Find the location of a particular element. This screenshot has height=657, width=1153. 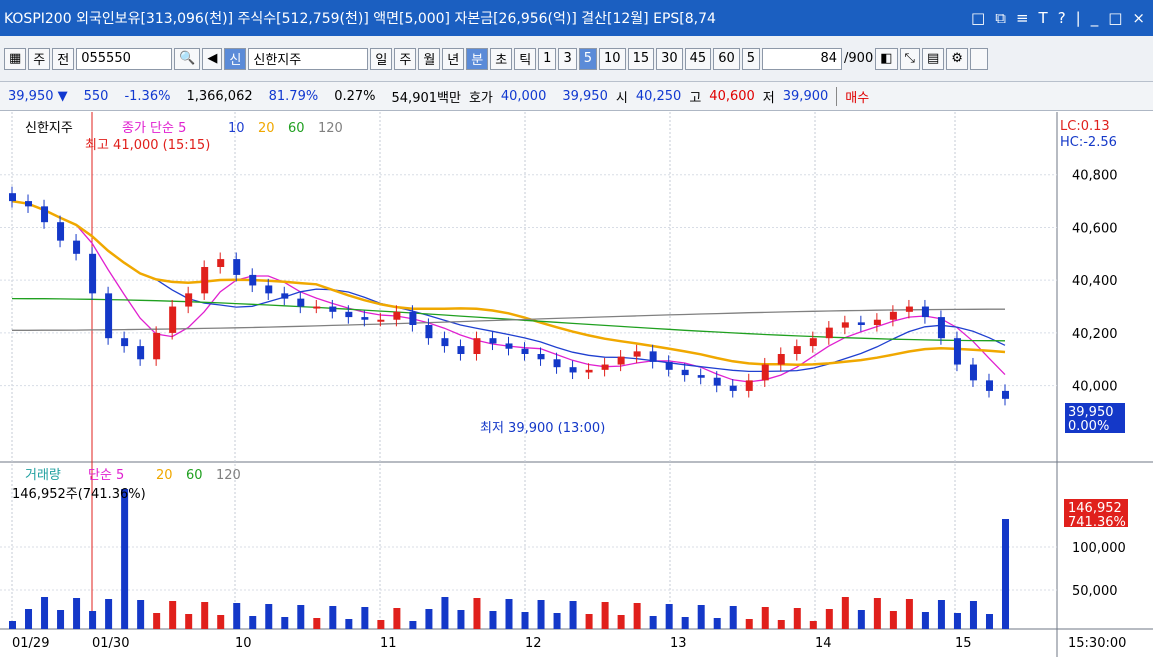

turnover: 0.27% is located at coordinates (355, 96).